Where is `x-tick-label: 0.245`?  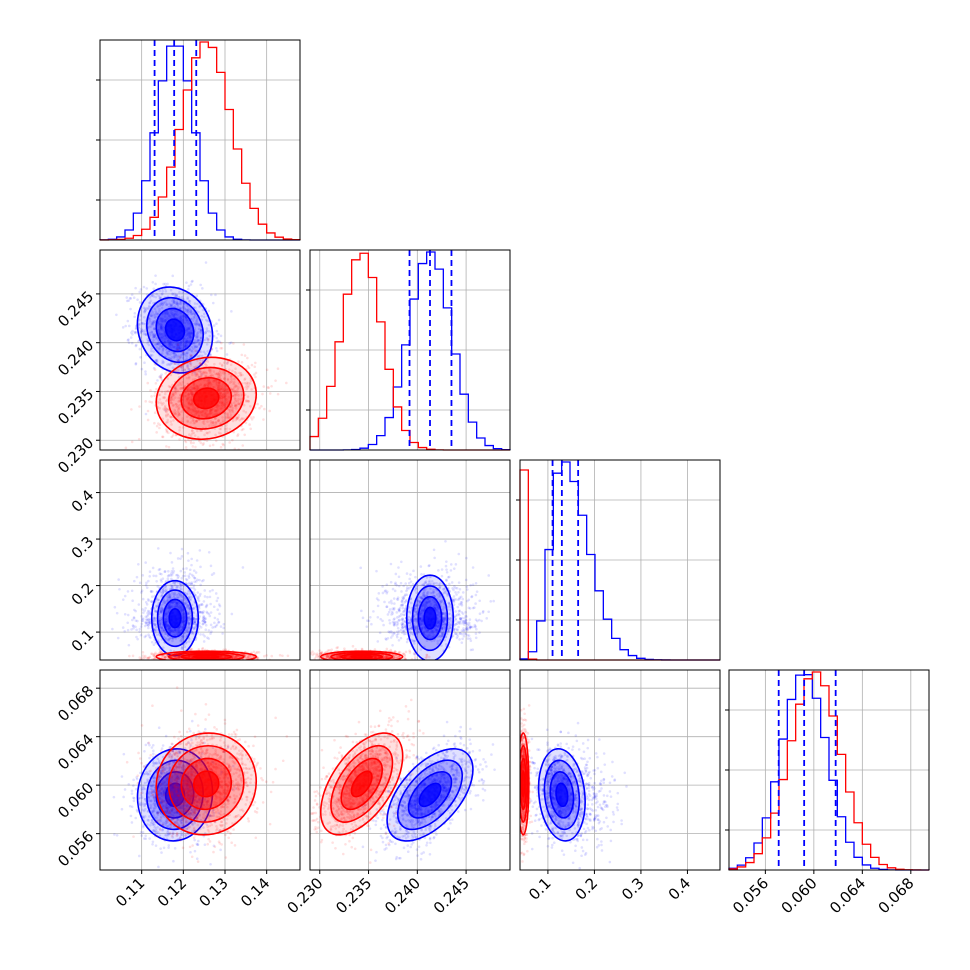 x-tick-label: 0.245 is located at coordinates (451, 895).